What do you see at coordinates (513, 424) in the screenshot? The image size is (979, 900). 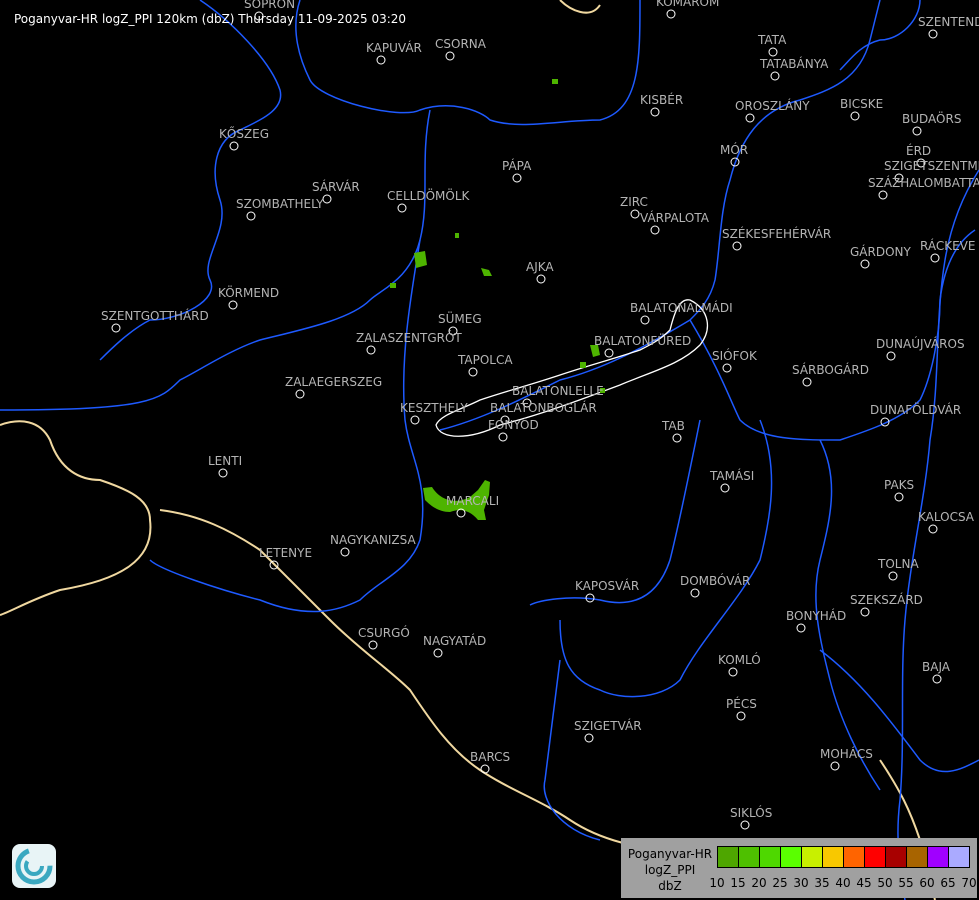 I see `city-label: FONYÓD` at bounding box center [513, 424].